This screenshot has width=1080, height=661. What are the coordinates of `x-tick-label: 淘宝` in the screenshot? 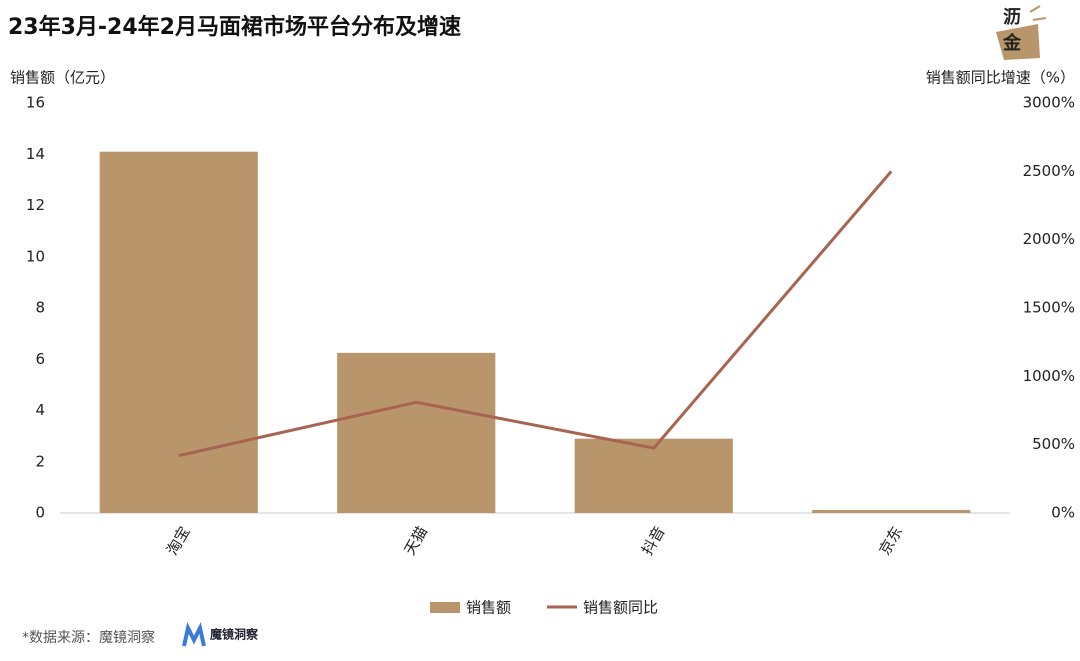 It's located at (178, 540).